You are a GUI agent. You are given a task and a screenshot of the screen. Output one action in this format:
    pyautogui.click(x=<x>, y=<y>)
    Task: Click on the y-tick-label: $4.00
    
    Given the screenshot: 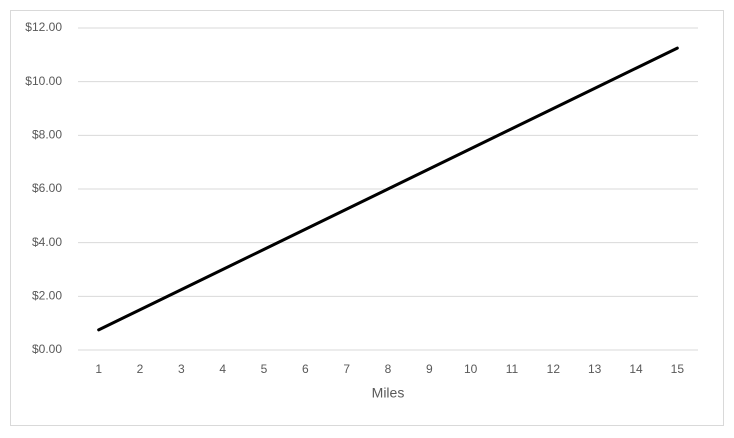 What is the action you would take?
    pyautogui.click(x=47, y=242)
    